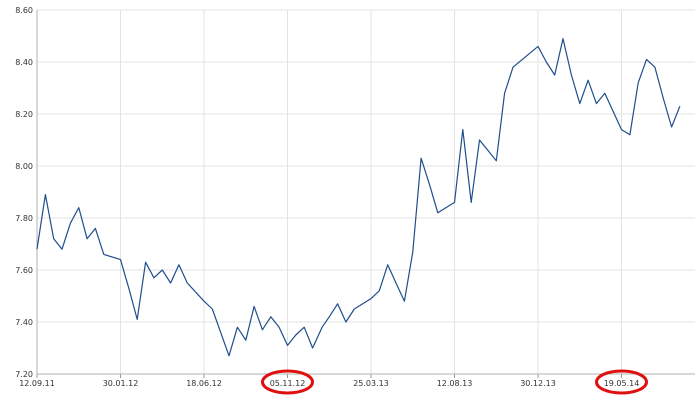  What do you see at coordinates (24, 10) in the screenshot?
I see `y-tick-label: 8.60` at bounding box center [24, 10].